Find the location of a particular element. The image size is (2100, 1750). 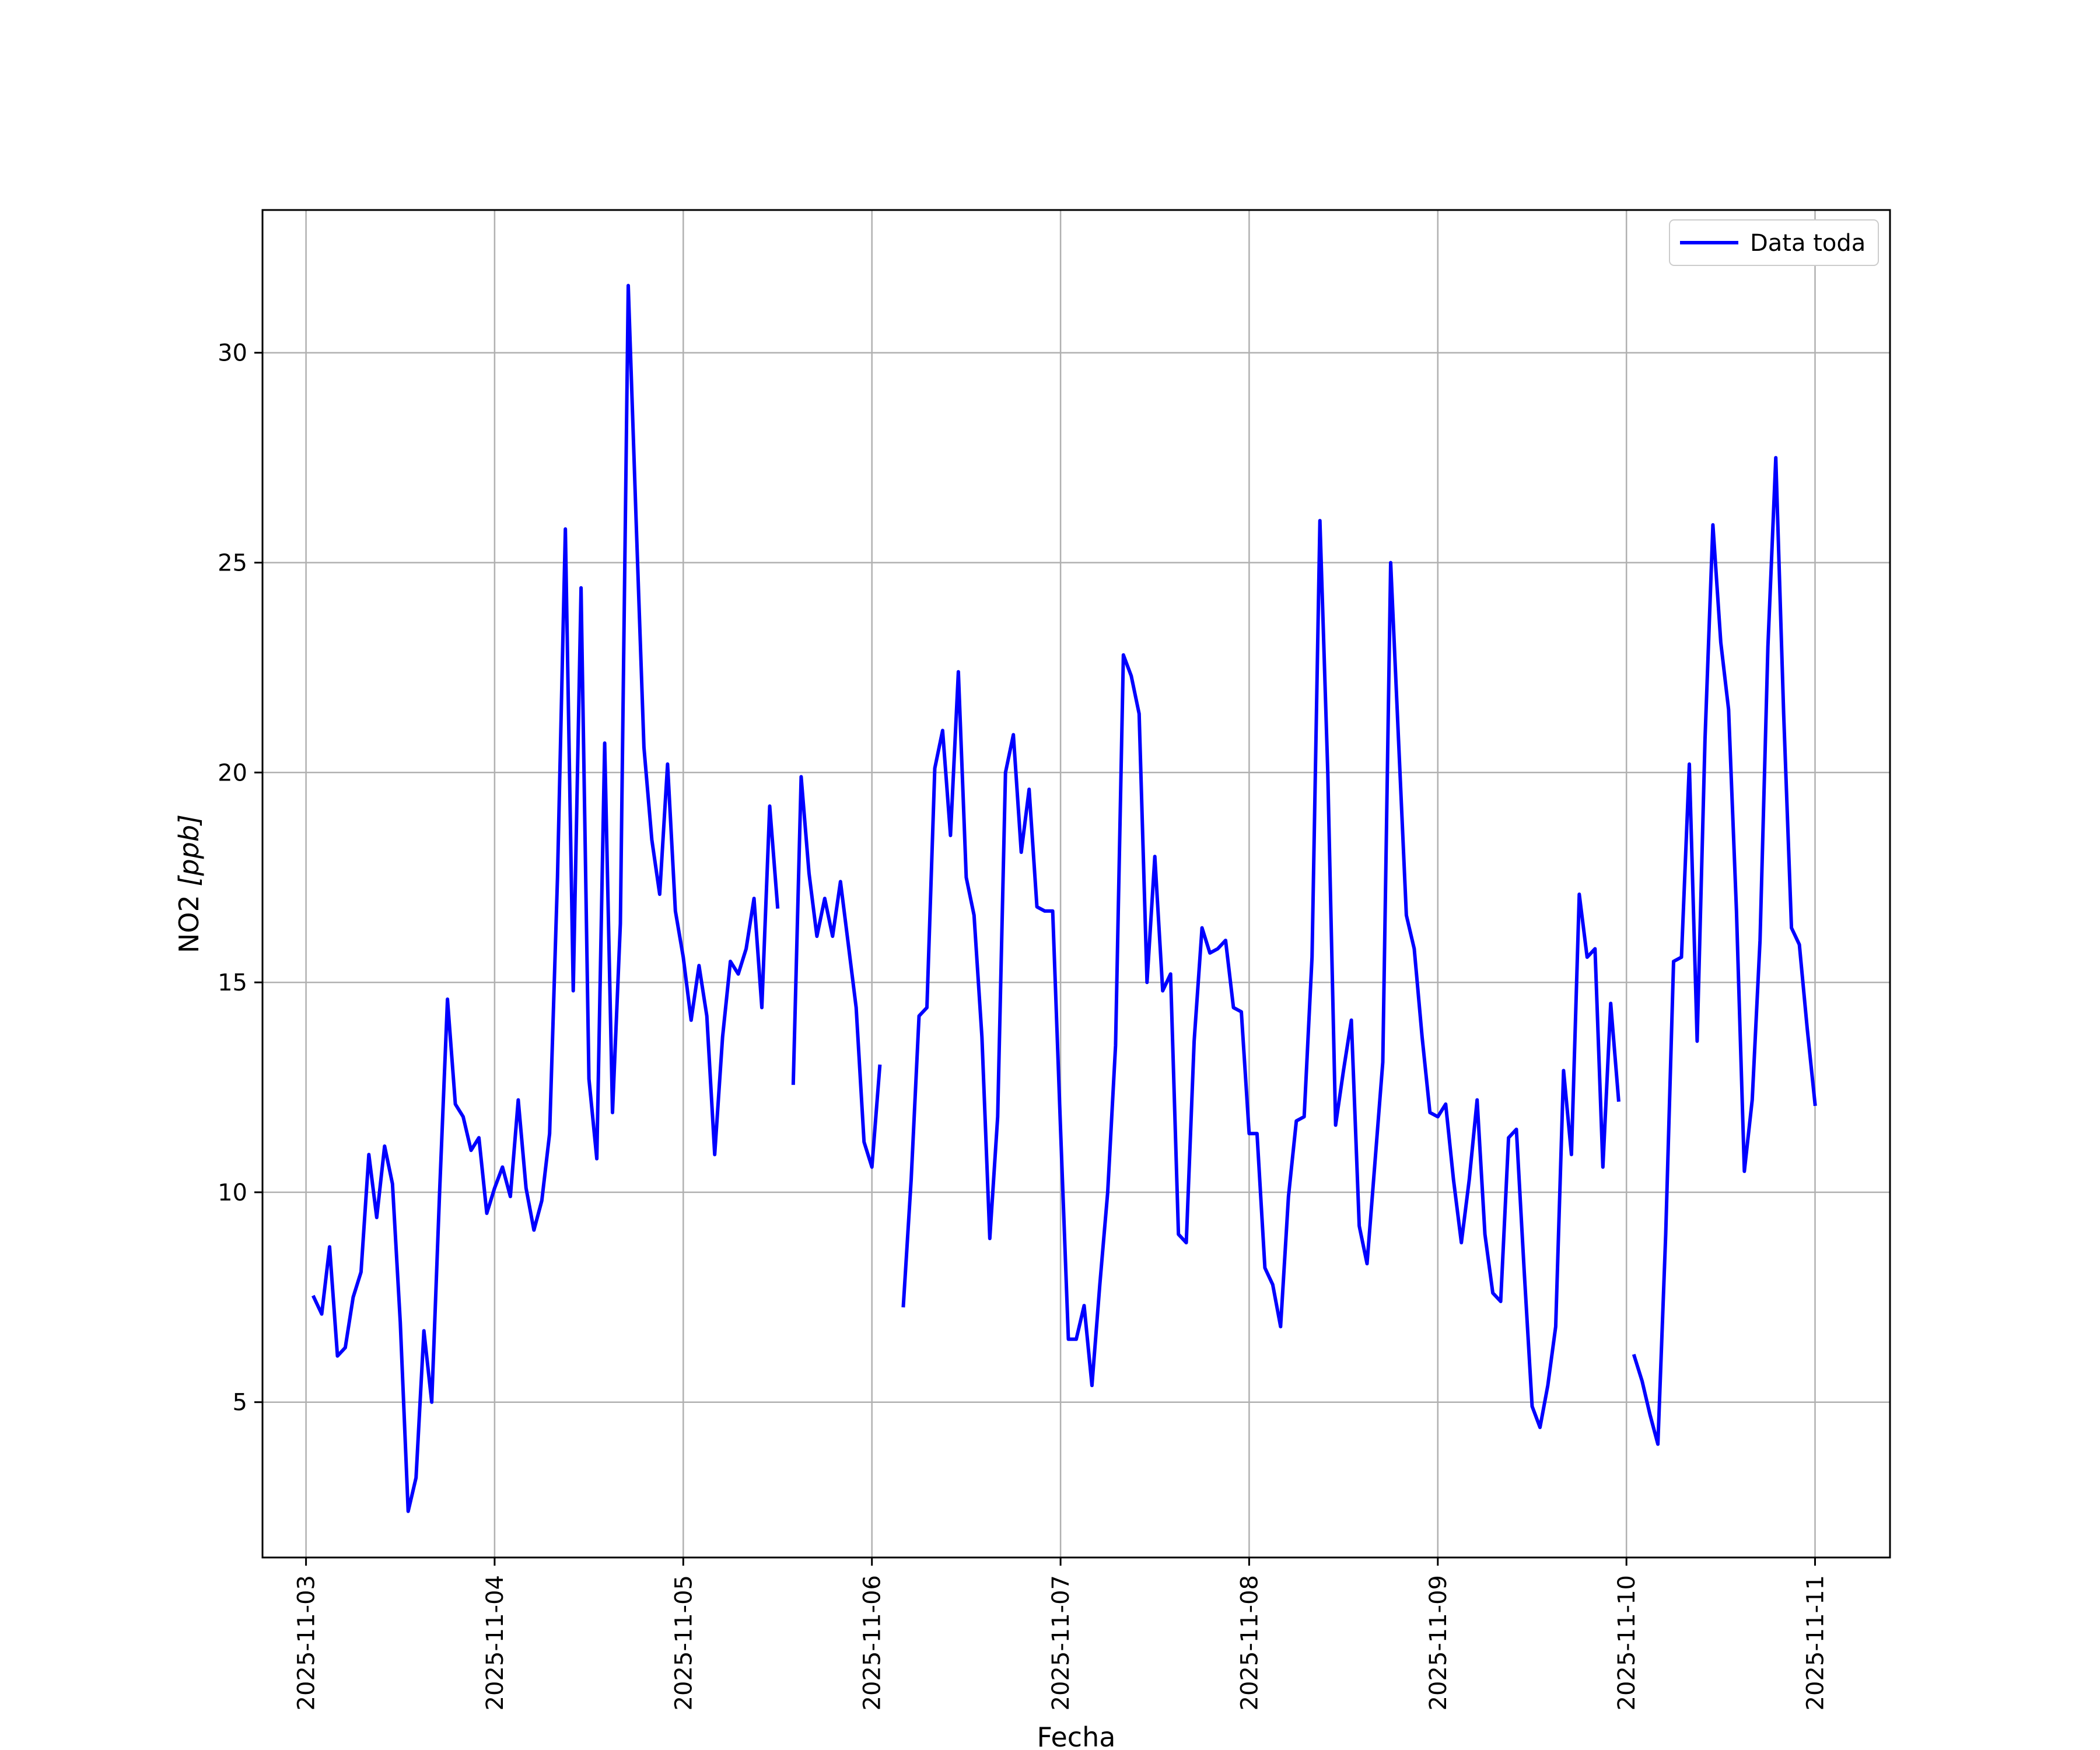

y-axis-ticks: 5 10 15 20 25 30 is located at coordinates (240, 878).